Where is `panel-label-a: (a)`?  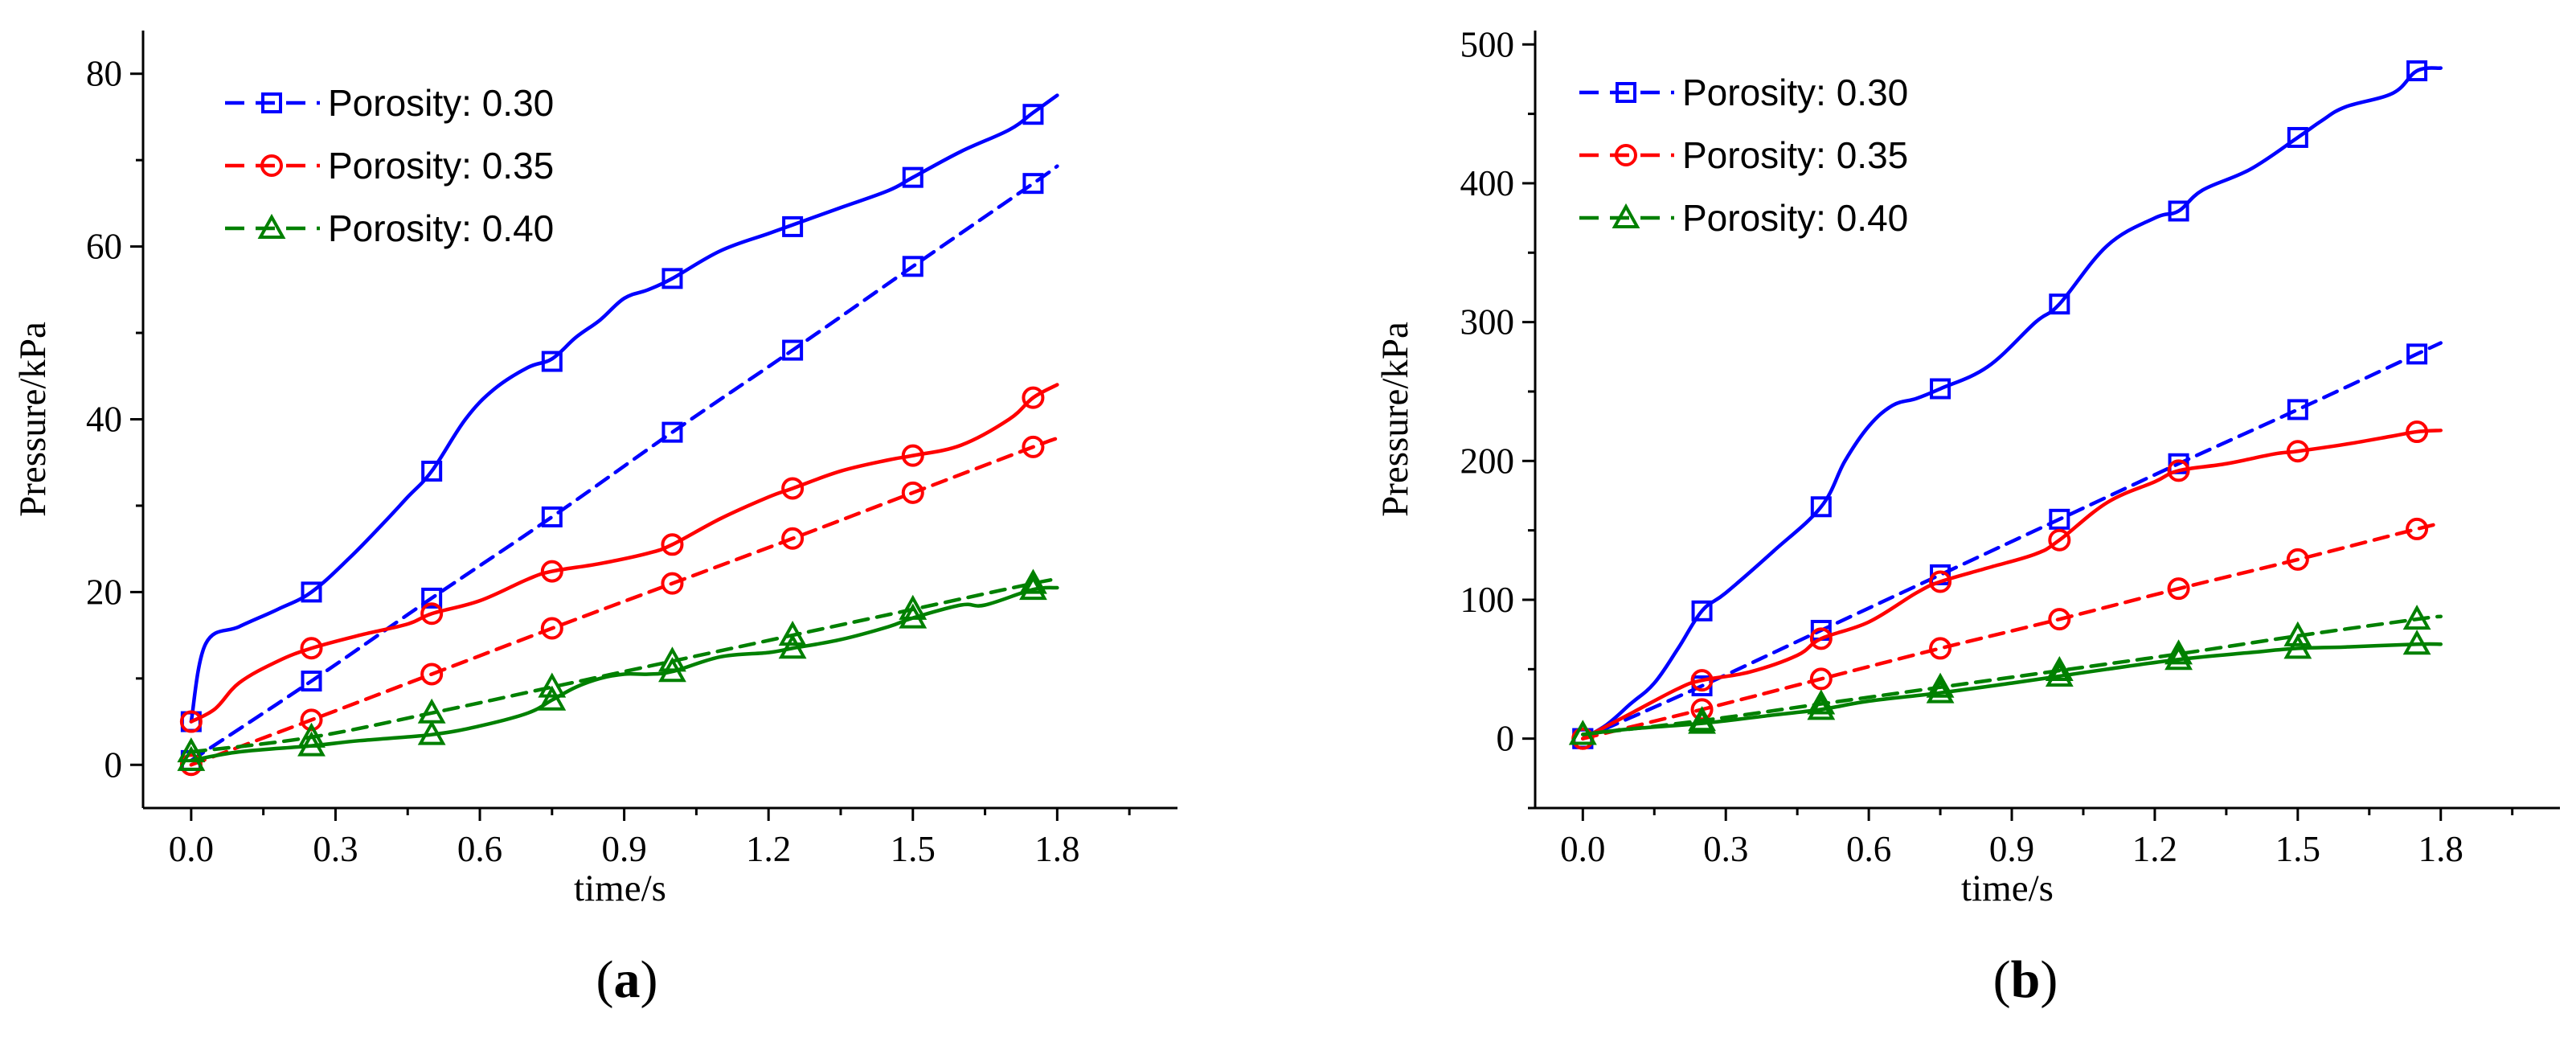
panel-label-a: (a) is located at coordinates (627, 980).